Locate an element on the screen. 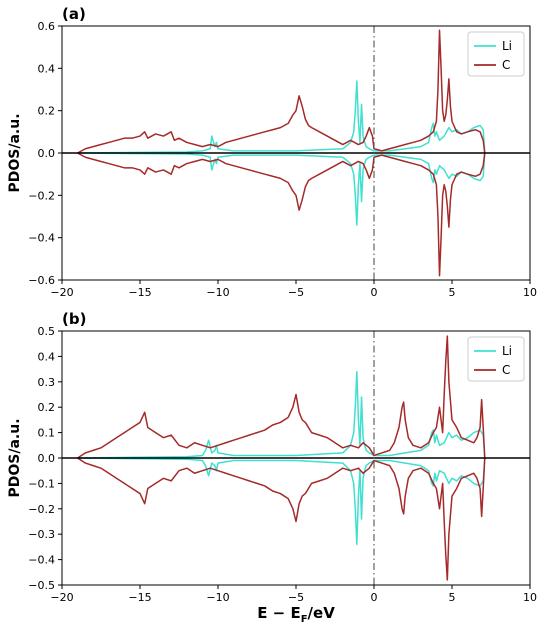 This screenshot has width=550, height=631. panel-label: (b) is located at coordinates (74, 319).